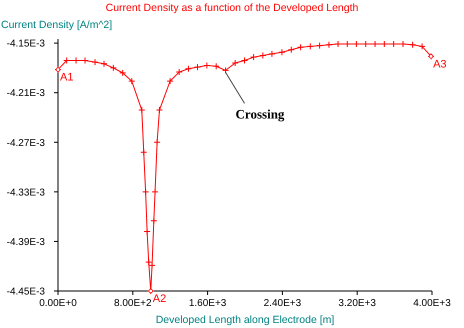  Describe the element at coordinates (232, 8) in the screenshot. I see `chart-title: Current Density as a function of the Developed Length` at that location.